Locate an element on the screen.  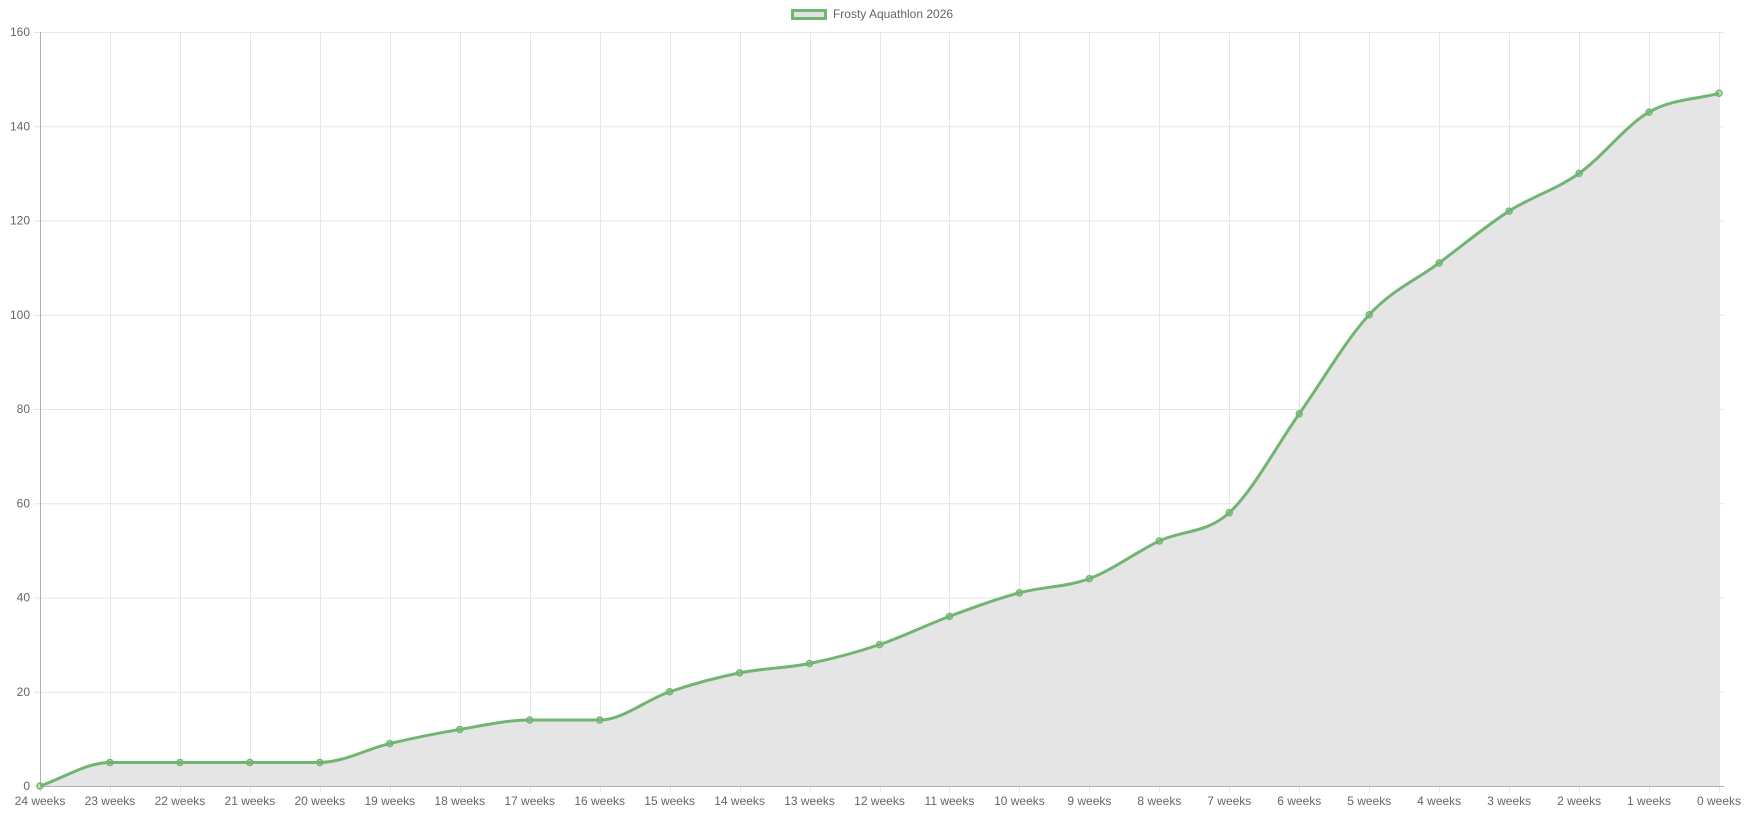
x-tick-label: 12 weeks is located at coordinates (879, 801).